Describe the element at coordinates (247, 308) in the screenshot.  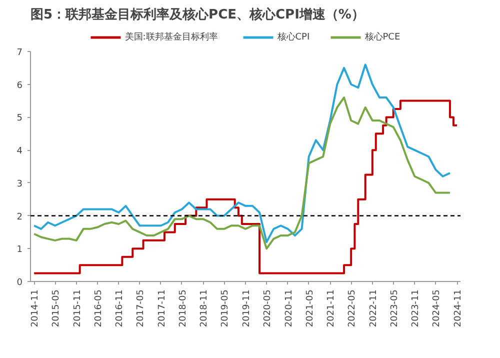
I see `x-tick-label: 2019-11` at that location.